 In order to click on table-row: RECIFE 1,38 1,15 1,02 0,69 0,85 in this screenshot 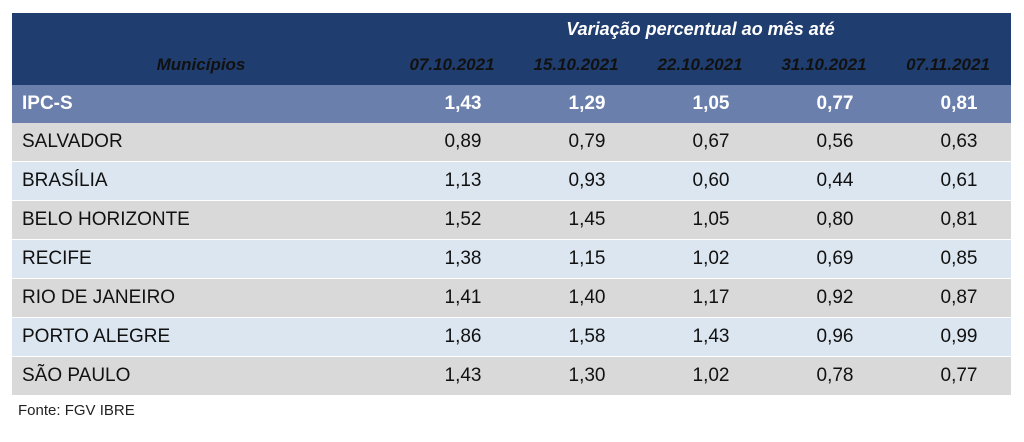, I will do `click(511, 258)`.